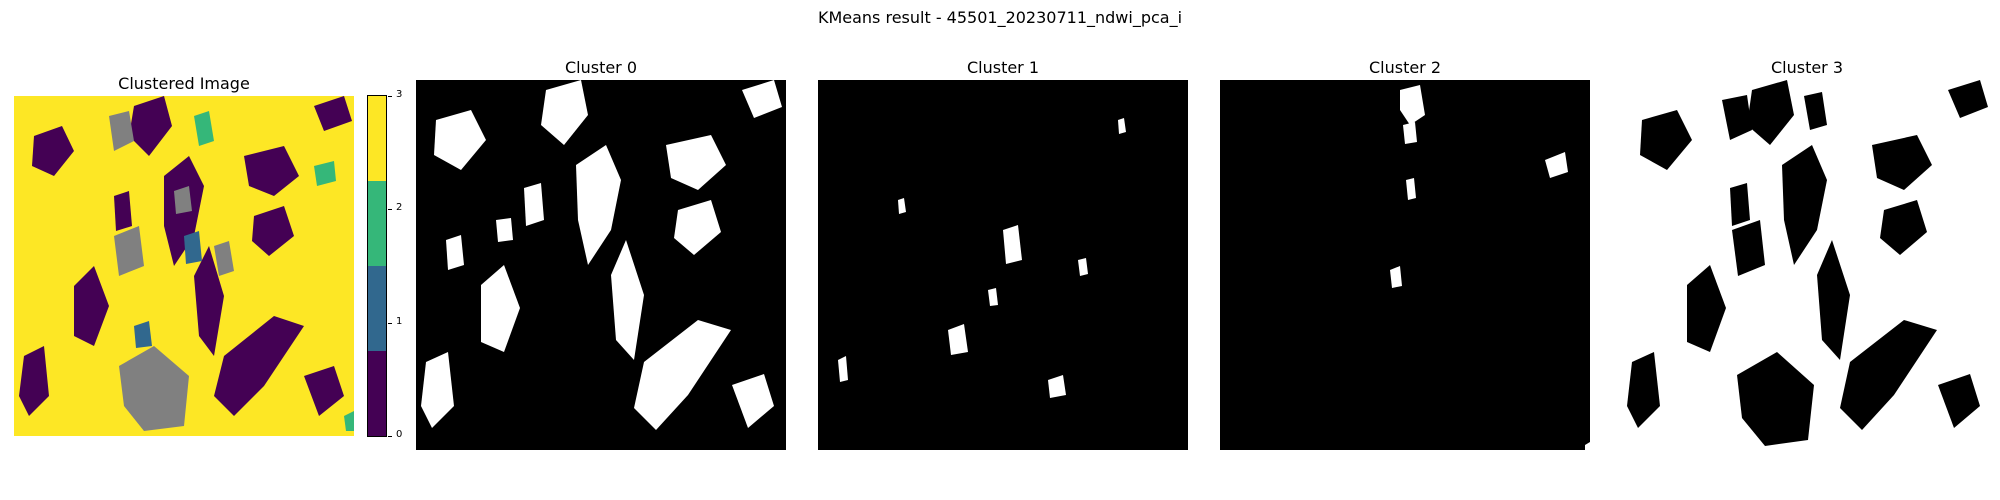  I want to click on cluster-2-mask, so click(1405, 265).